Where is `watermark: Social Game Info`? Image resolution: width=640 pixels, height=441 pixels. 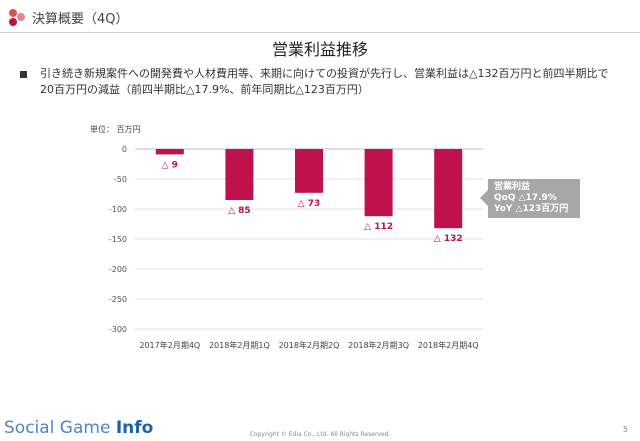 watermark: Social Game Info is located at coordinates (78, 428).